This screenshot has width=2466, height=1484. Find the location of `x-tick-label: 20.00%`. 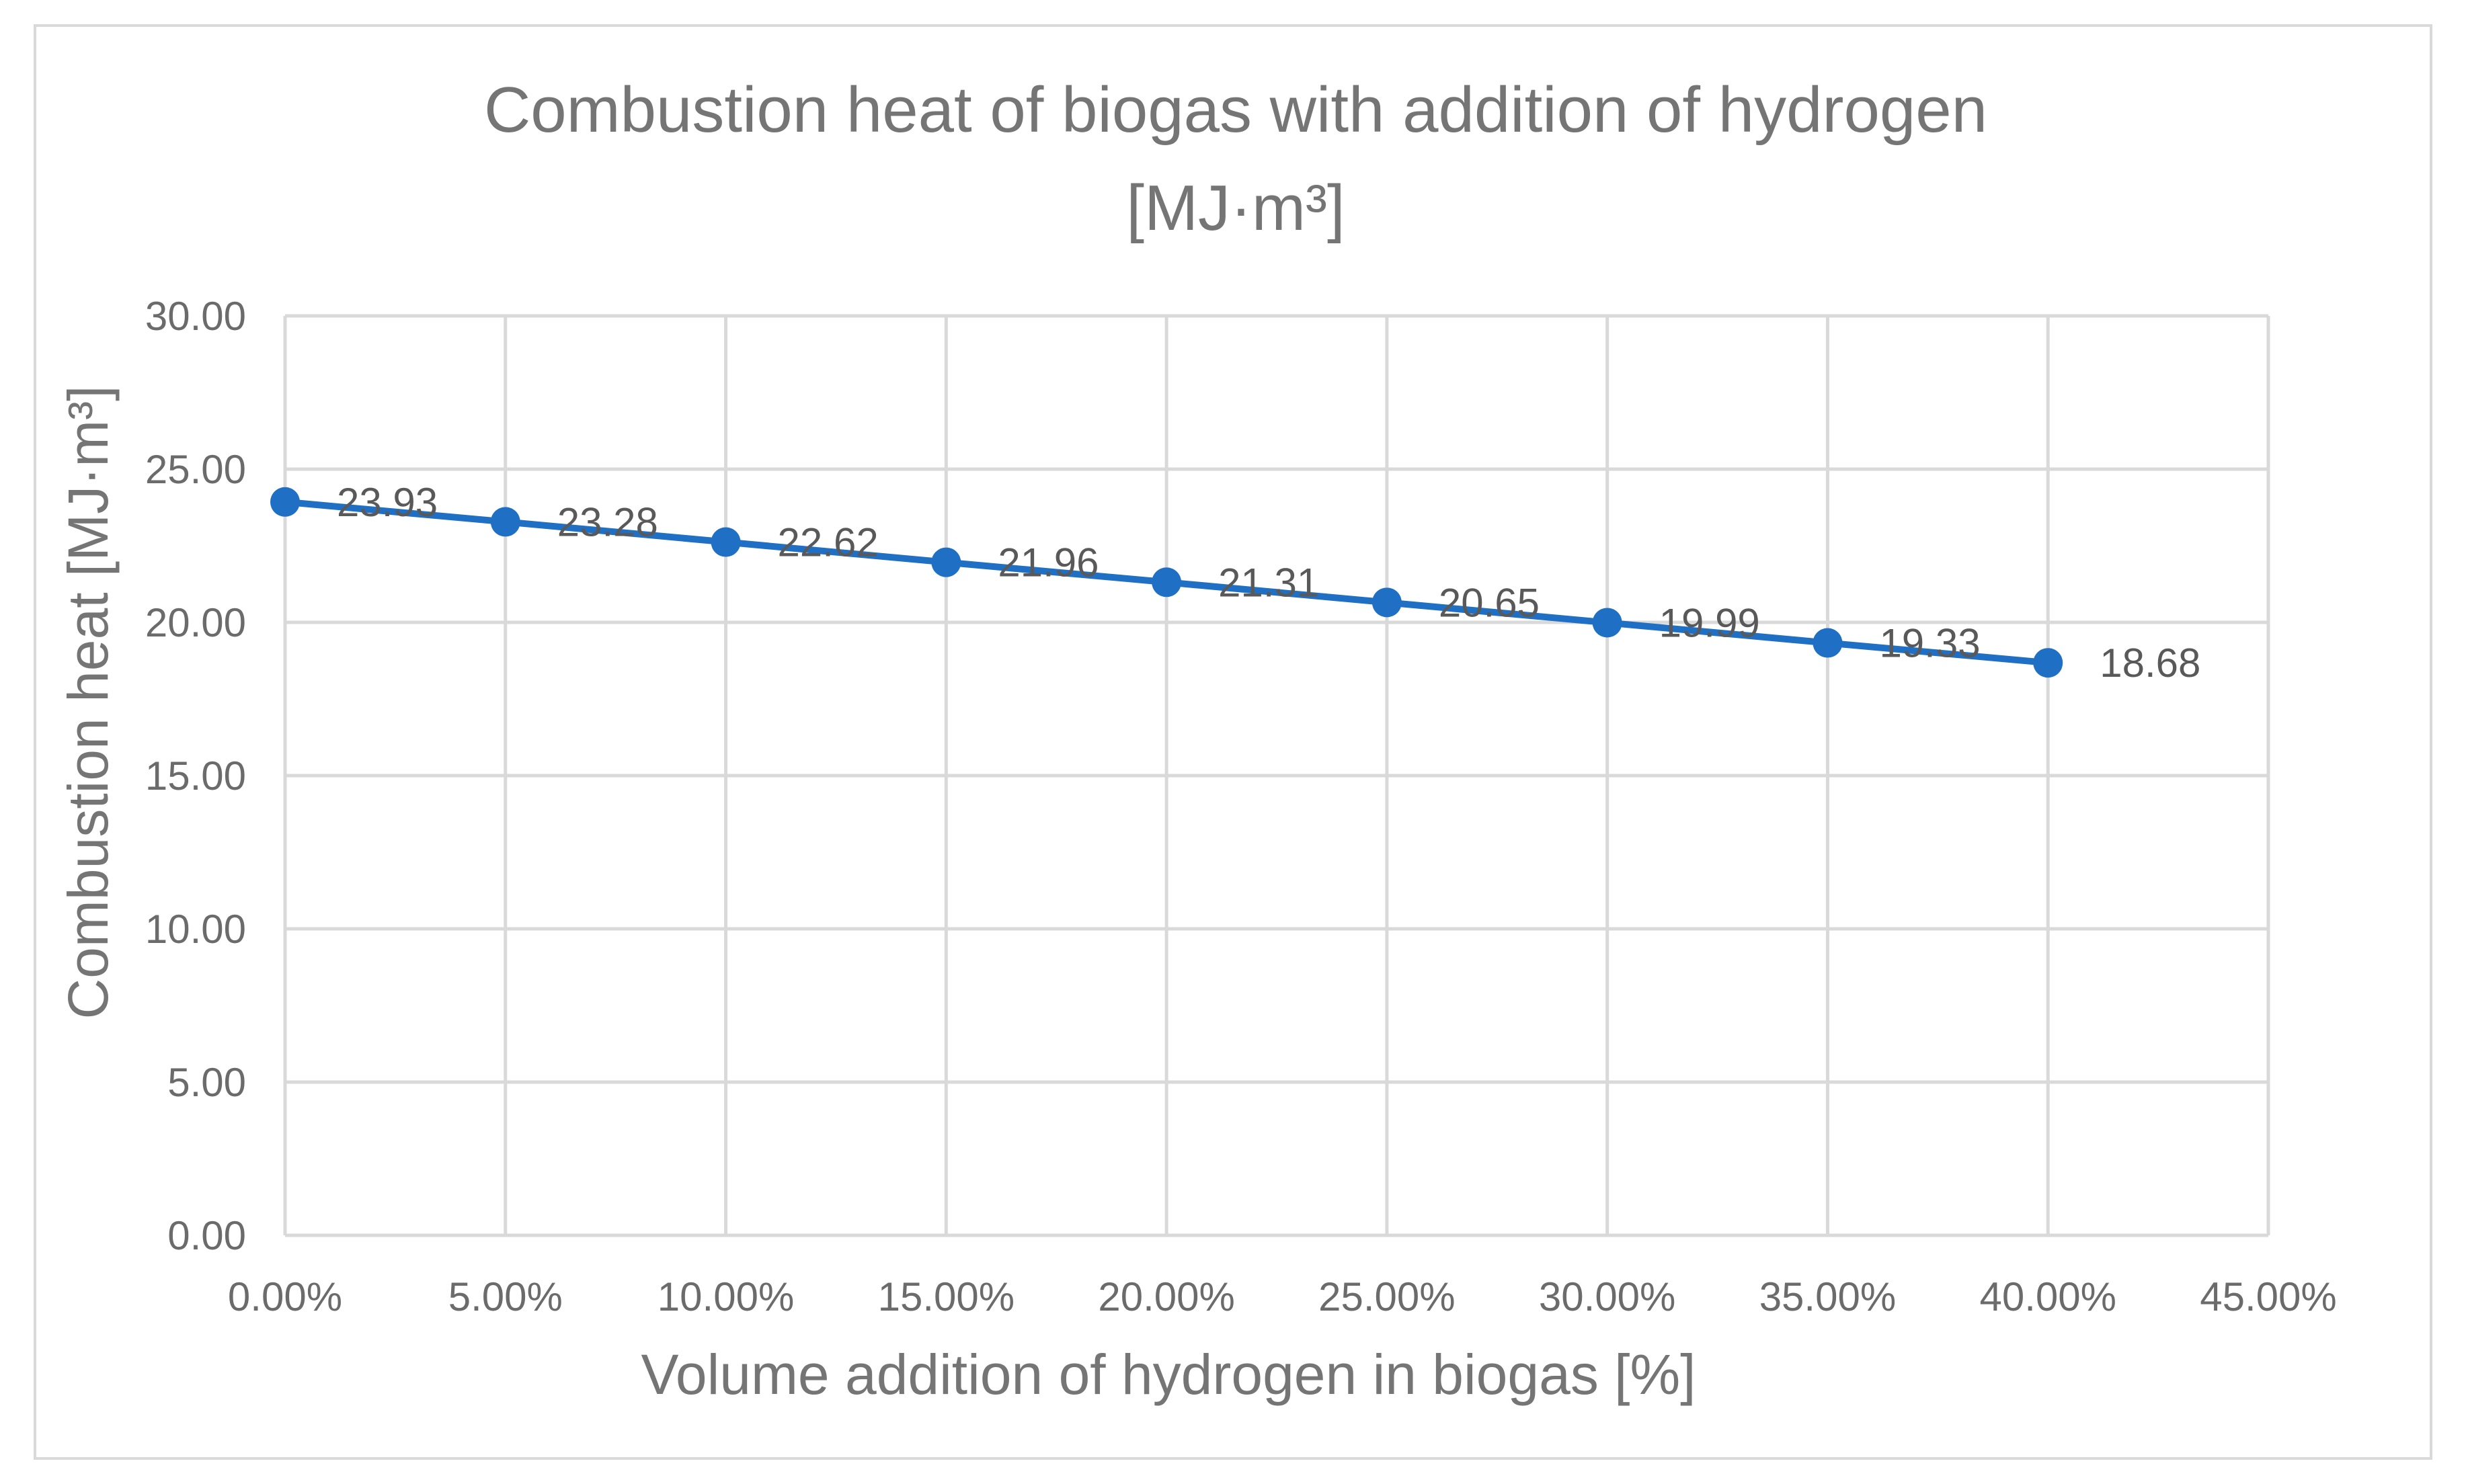

x-tick-label: 20.00% is located at coordinates (1166, 1296).